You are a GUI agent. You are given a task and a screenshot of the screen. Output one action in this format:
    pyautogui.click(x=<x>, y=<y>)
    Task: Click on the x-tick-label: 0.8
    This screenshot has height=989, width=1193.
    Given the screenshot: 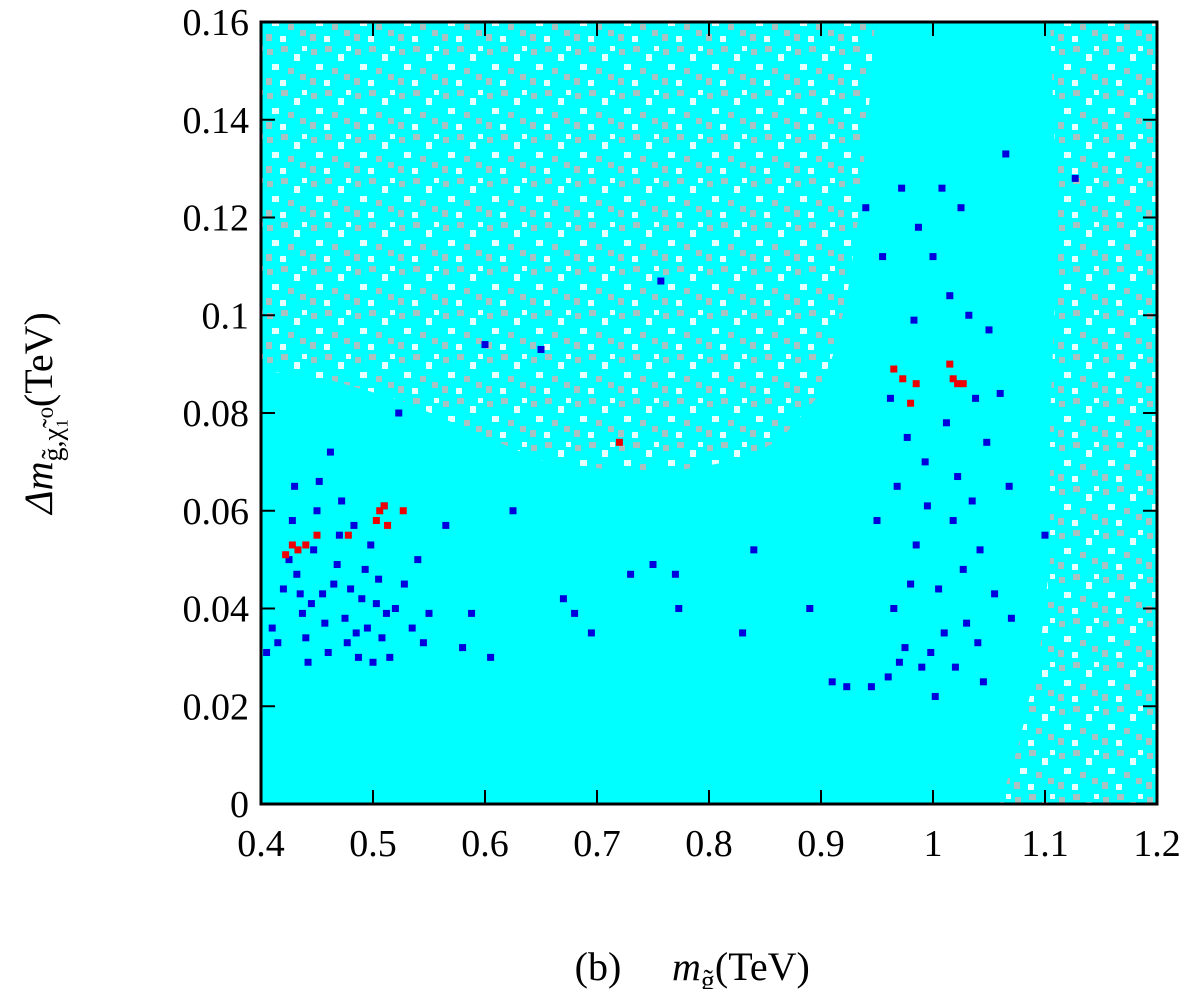 What is the action you would take?
    pyautogui.click(x=709, y=844)
    